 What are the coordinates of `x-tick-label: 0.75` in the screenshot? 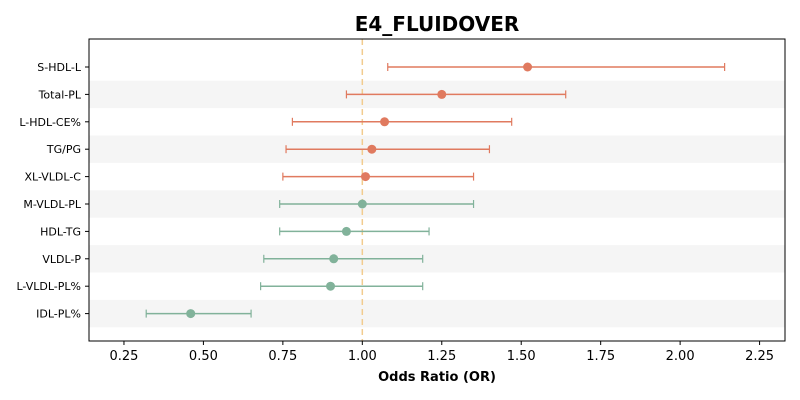 It's located at (282, 356).